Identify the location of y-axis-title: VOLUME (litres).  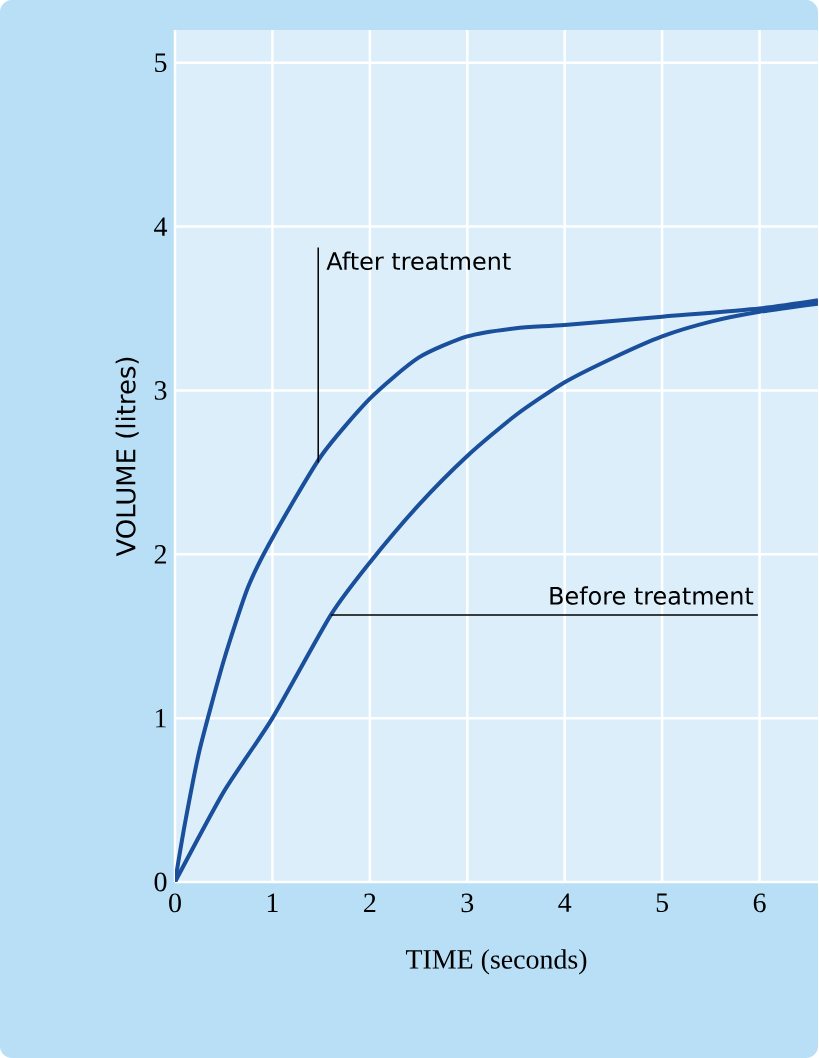
(127, 457).